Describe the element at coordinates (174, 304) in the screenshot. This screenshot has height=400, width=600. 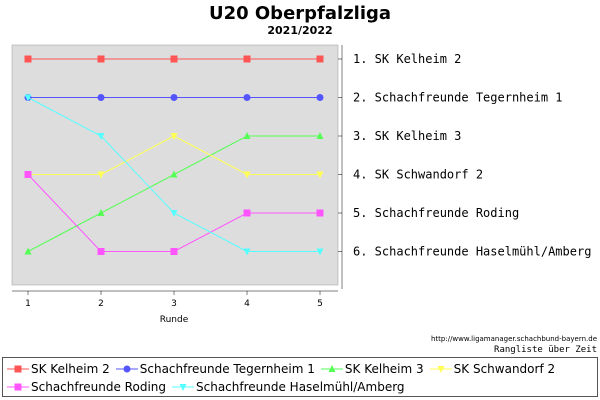
I see `x-tick-label: 3` at that location.